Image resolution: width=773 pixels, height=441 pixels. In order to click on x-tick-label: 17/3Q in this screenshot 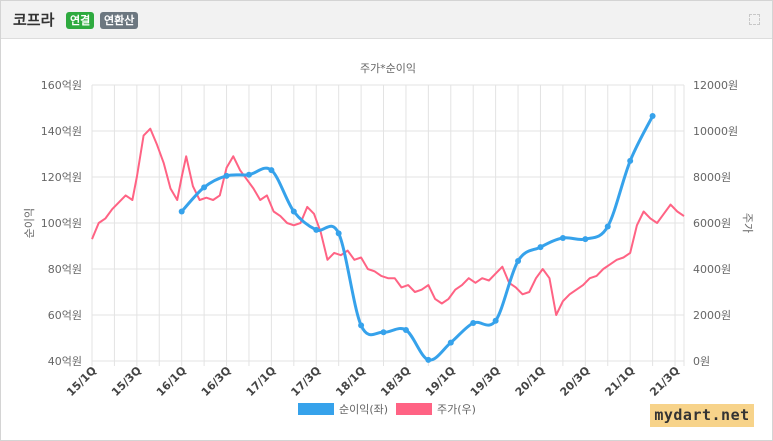, I will do `click(305, 381)`.